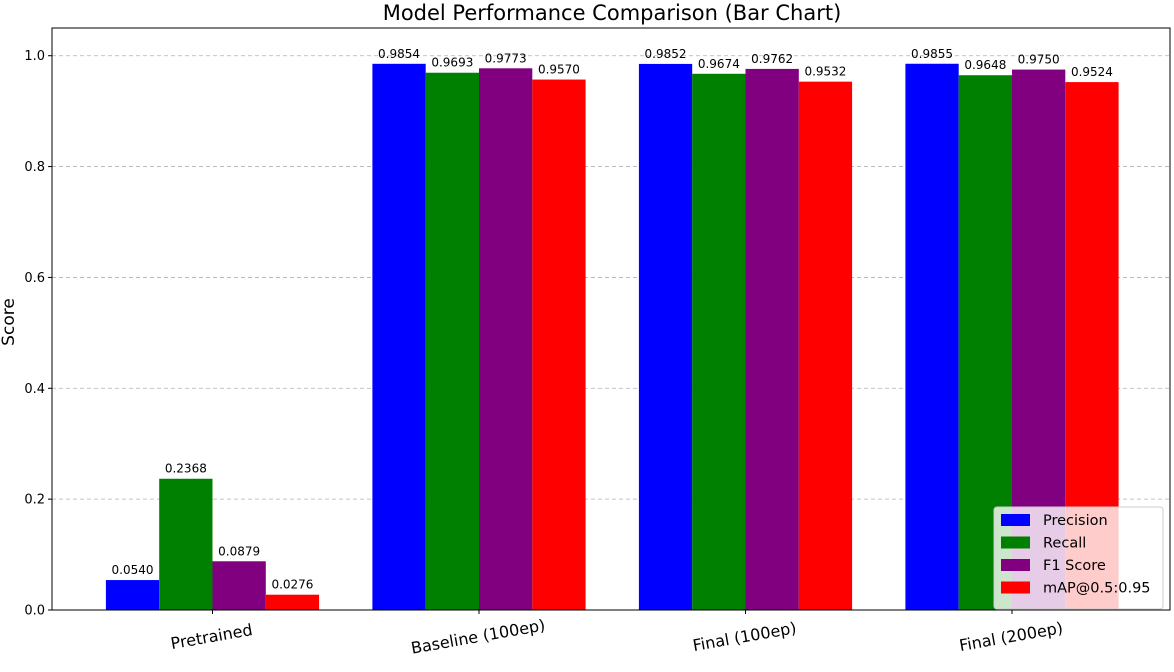 This screenshot has width=1174, height=672. What do you see at coordinates (34, 167) in the screenshot?
I see `y-tick-label: 0.8` at bounding box center [34, 167].